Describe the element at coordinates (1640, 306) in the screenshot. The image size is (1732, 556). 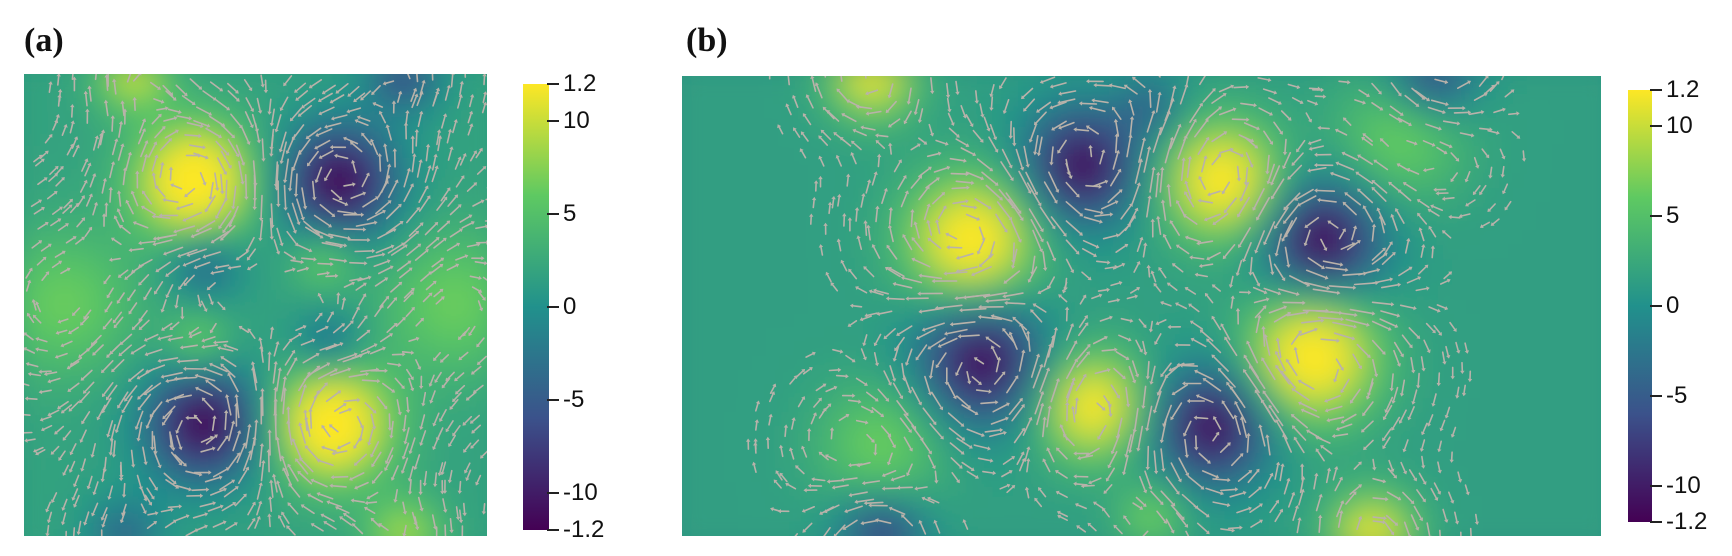
I see `panel-b-colorbar` at that location.